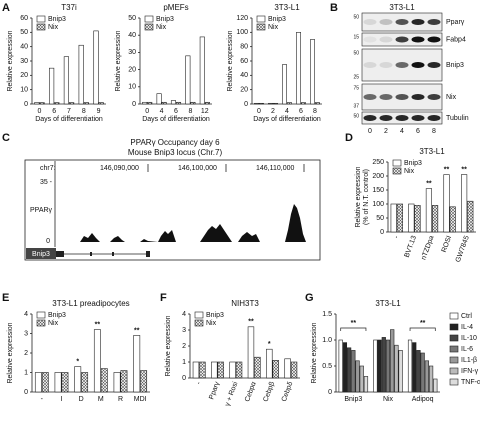  I want to click on x-tick-label: 6, so click(176, 111).